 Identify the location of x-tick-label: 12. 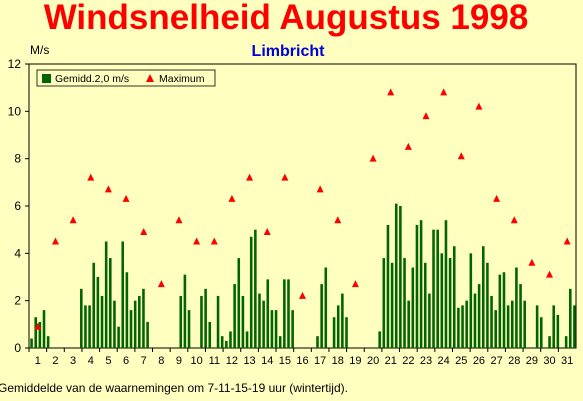
(232, 361).